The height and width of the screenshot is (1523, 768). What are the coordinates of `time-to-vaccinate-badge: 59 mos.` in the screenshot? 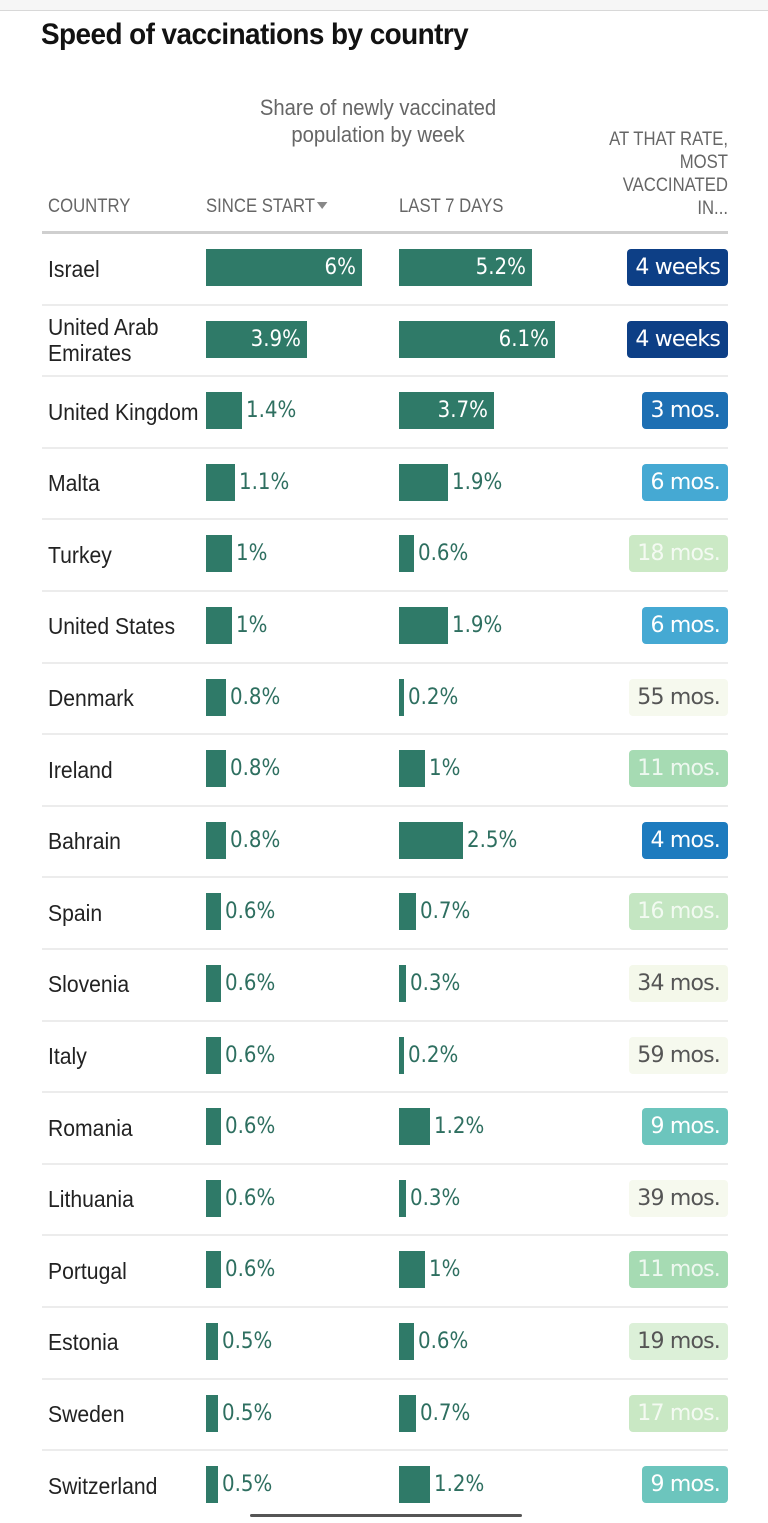 It's located at (678, 1055).